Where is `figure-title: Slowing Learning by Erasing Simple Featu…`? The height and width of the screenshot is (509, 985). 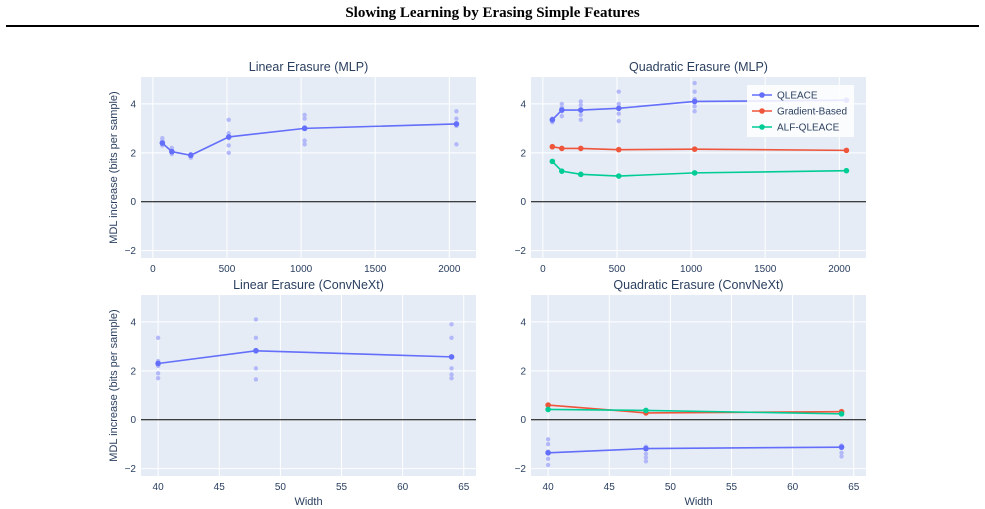
figure-title: Slowing Learning by Erasing Simple Featu… is located at coordinates (492, 13).